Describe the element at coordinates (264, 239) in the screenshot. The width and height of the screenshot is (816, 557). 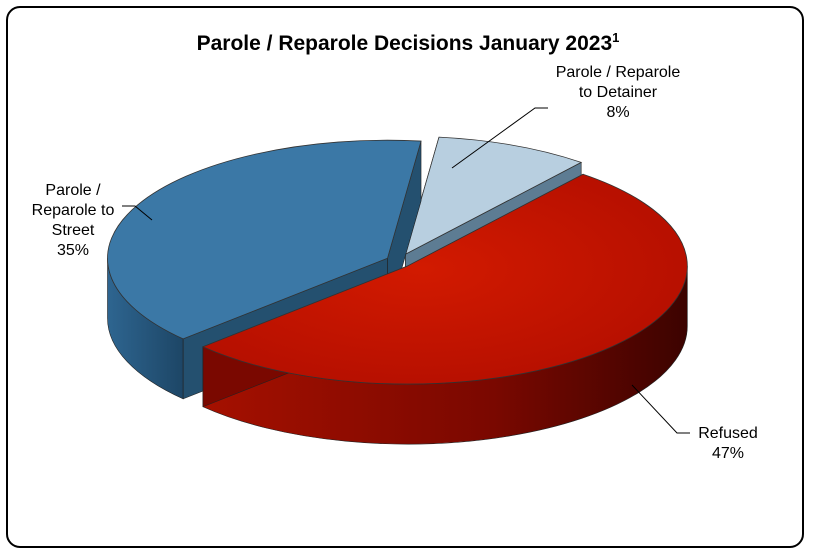
I see `slice-top-street` at that location.